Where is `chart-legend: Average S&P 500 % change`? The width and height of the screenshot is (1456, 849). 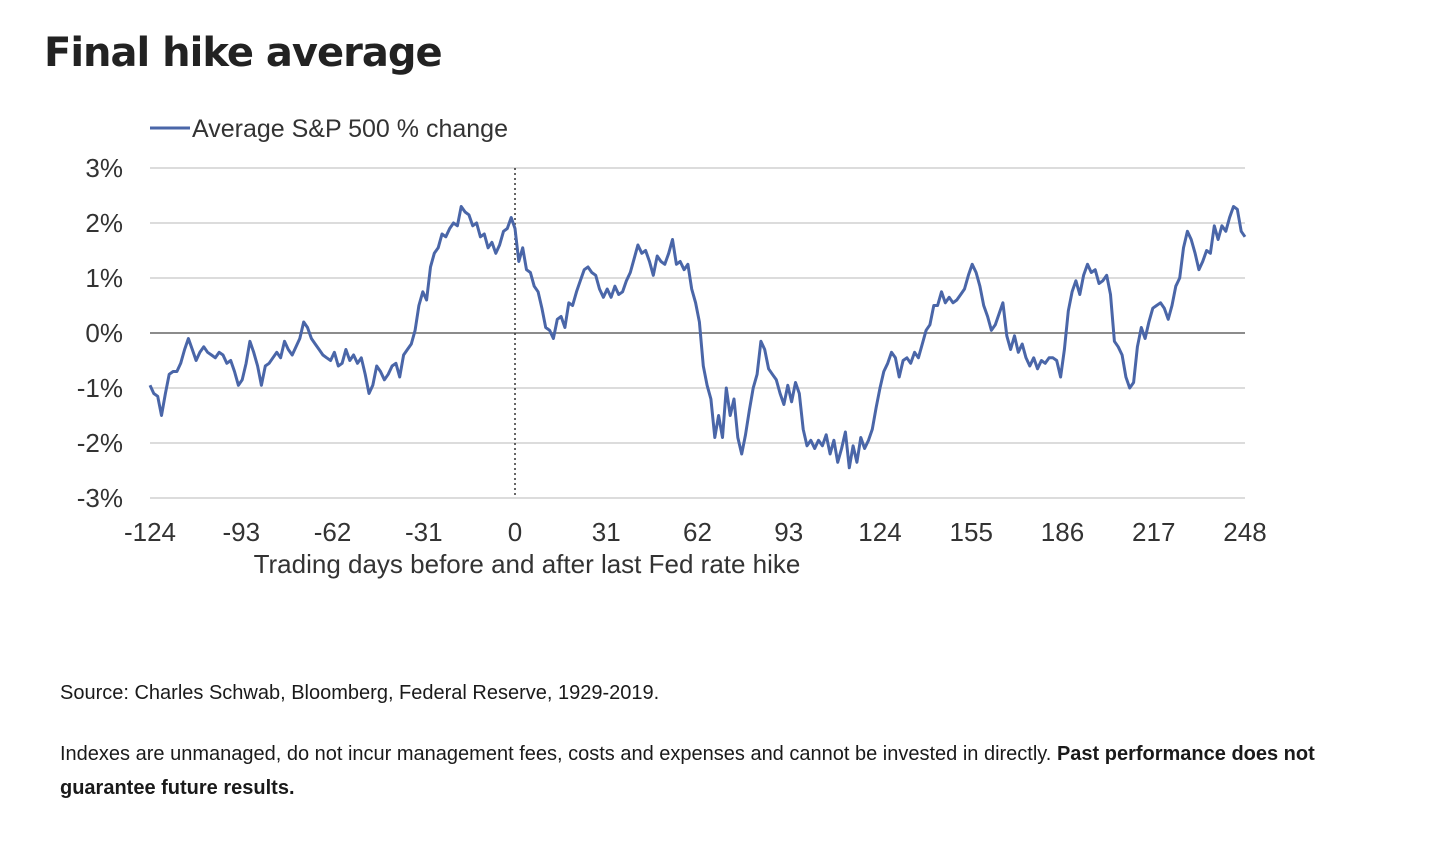 chart-legend: Average S&P 500 % change is located at coordinates (329, 129).